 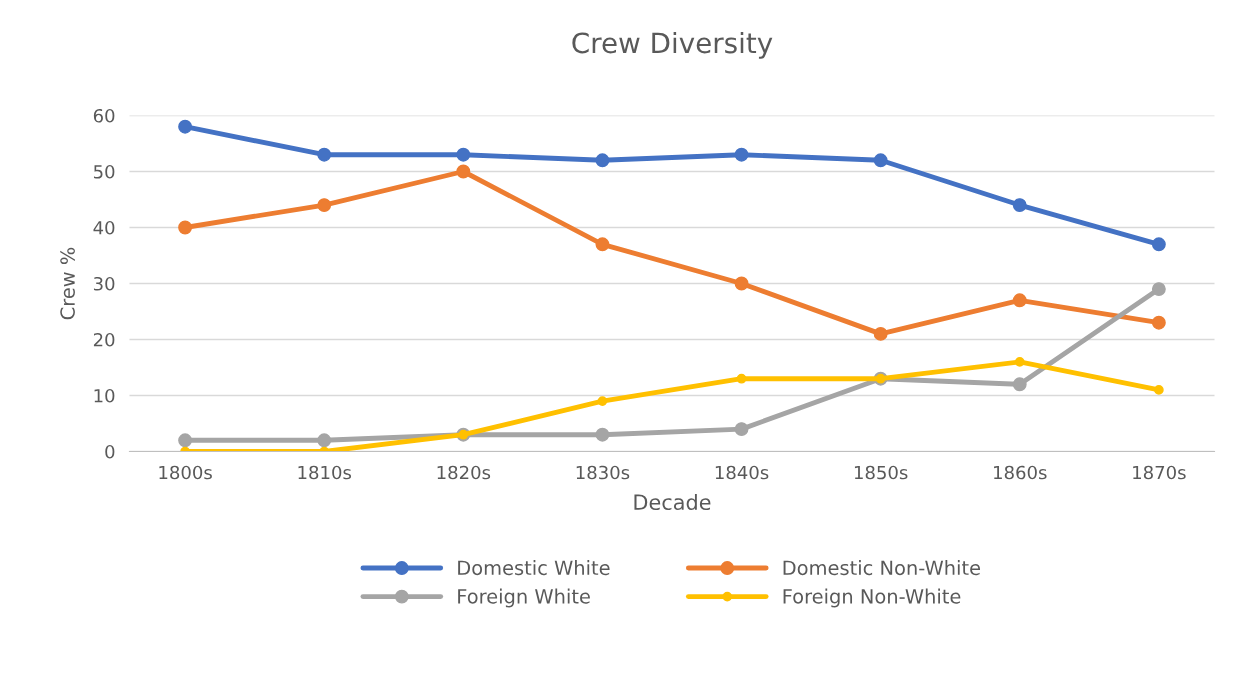 What do you see at coordinates (882, 568) in the screenshot?
I see `legend-label: Domestic Non-White` at bounding box center [882, 568].